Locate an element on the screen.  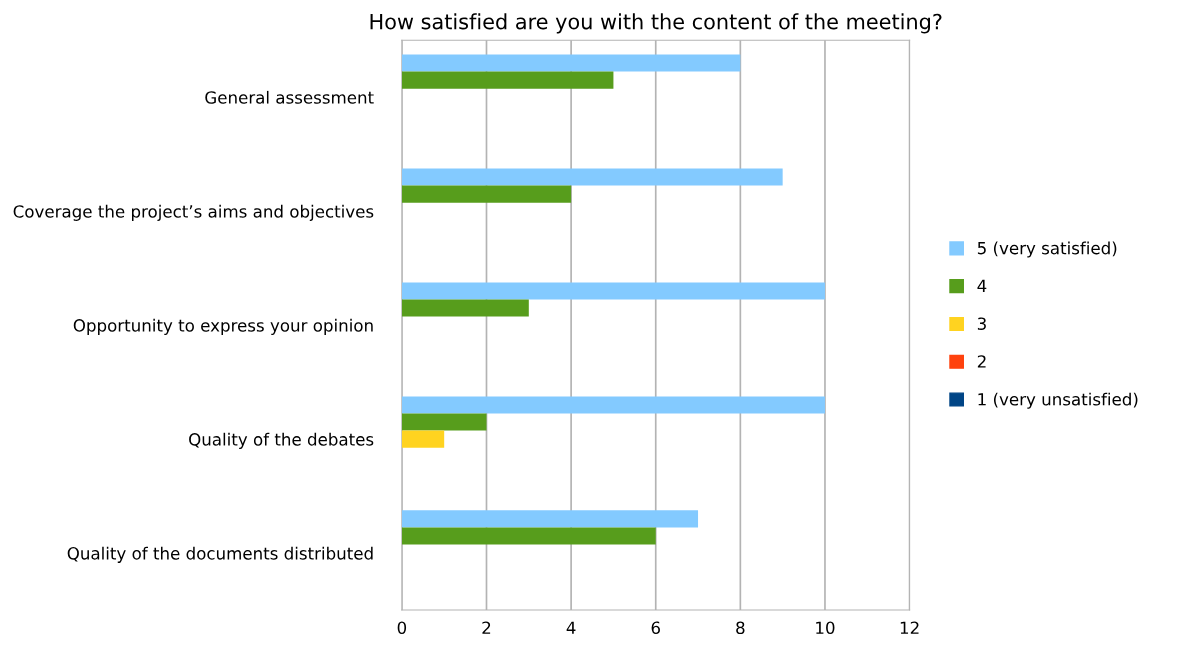
legend-label: 3 is located at coordinates (981, 323).